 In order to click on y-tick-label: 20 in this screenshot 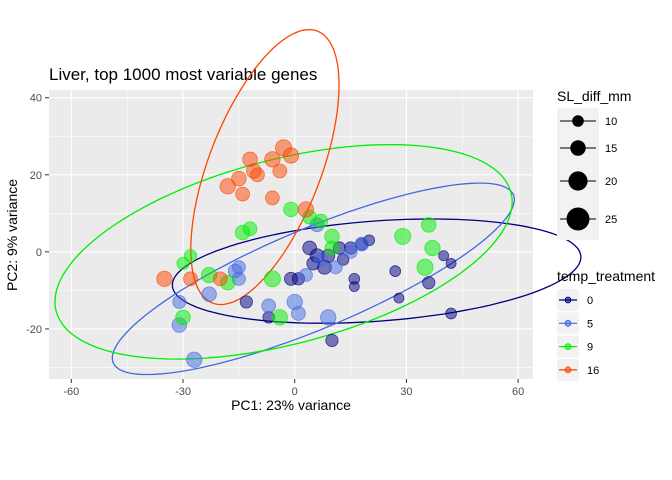, I will do `click(36, 176)`.